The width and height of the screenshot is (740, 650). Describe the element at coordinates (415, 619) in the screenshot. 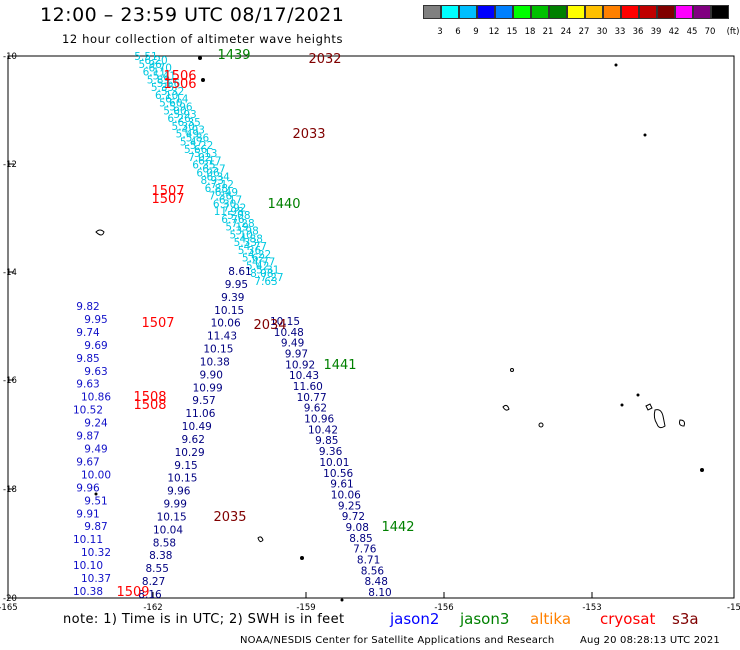

I see `satellite-name: jason2` at that location.